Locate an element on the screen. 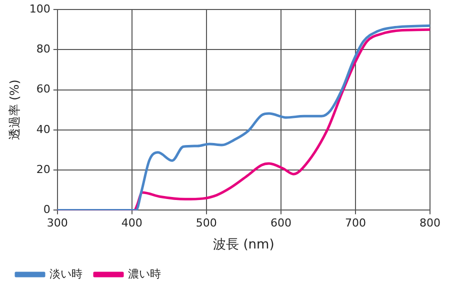  x-tick-label: 400 is located at coordinates (131, 223).